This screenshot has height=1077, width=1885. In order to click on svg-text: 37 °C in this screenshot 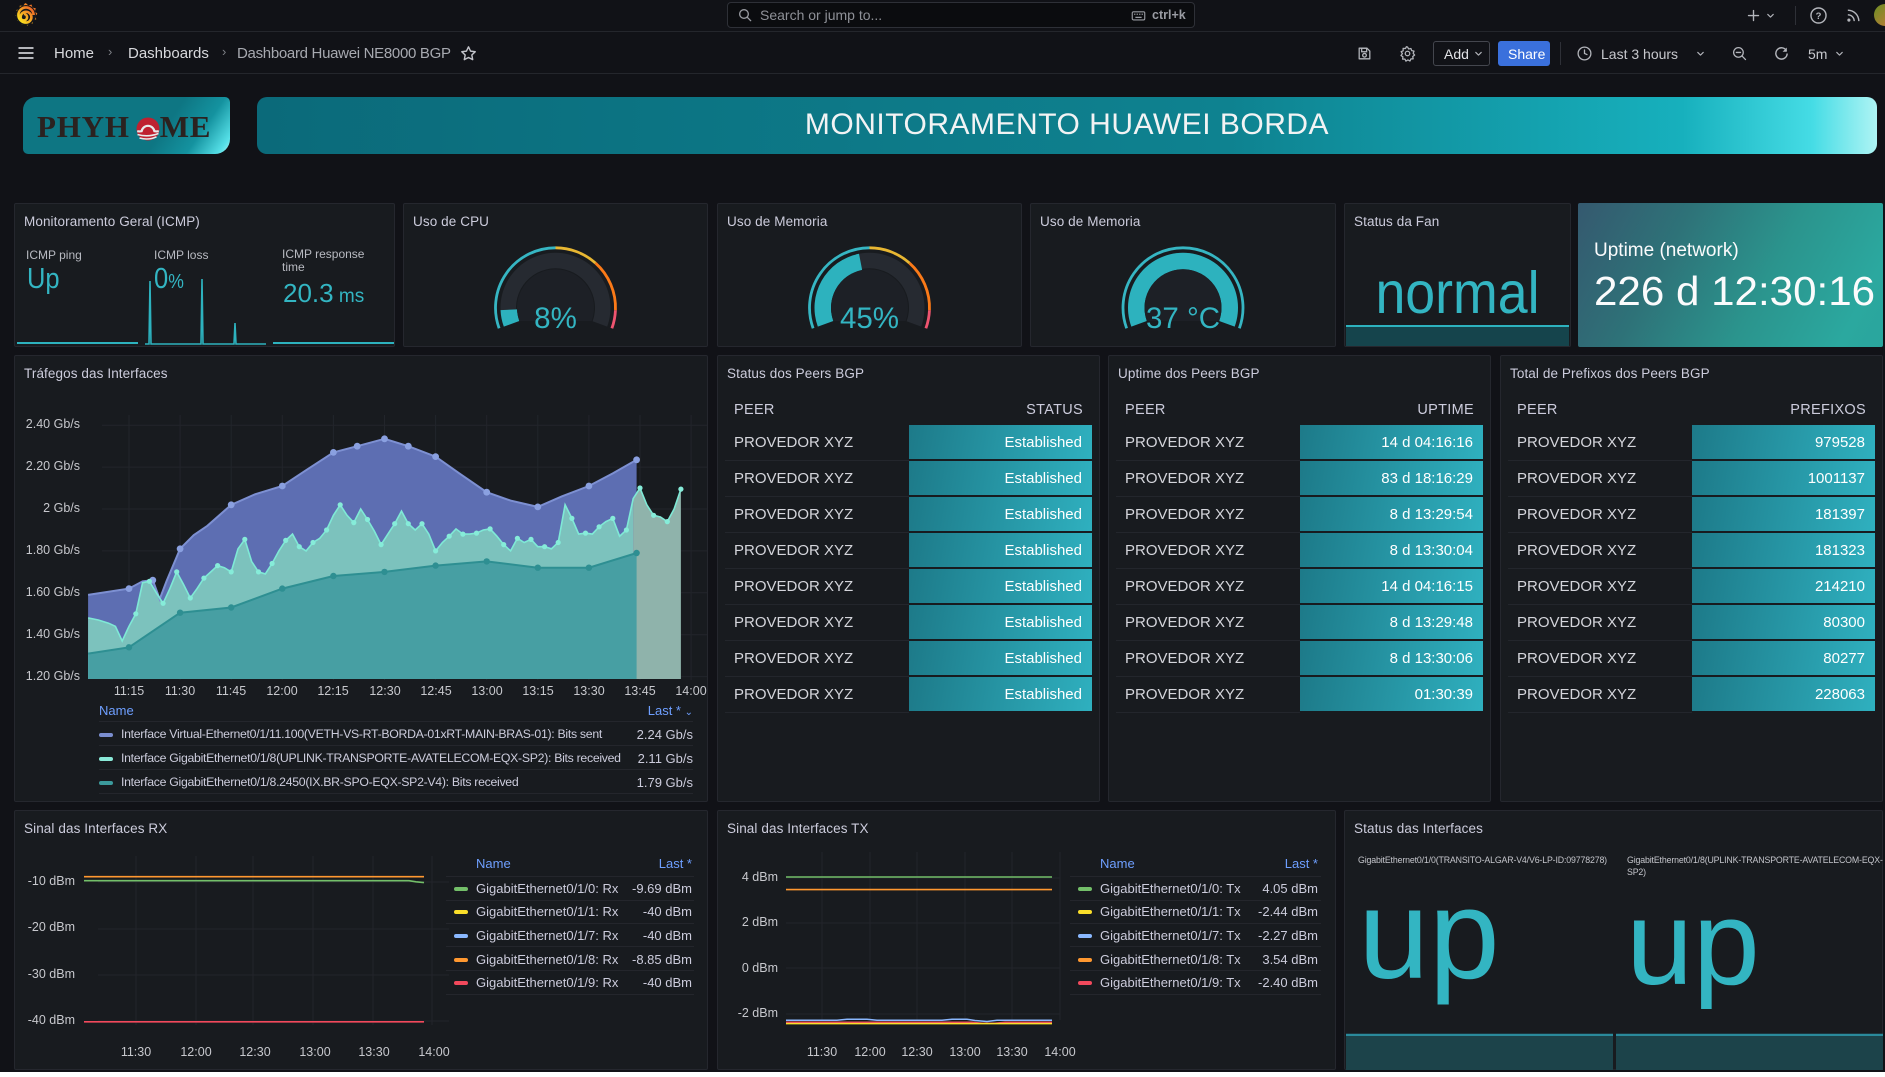, I will do `click(1183, 318)`.